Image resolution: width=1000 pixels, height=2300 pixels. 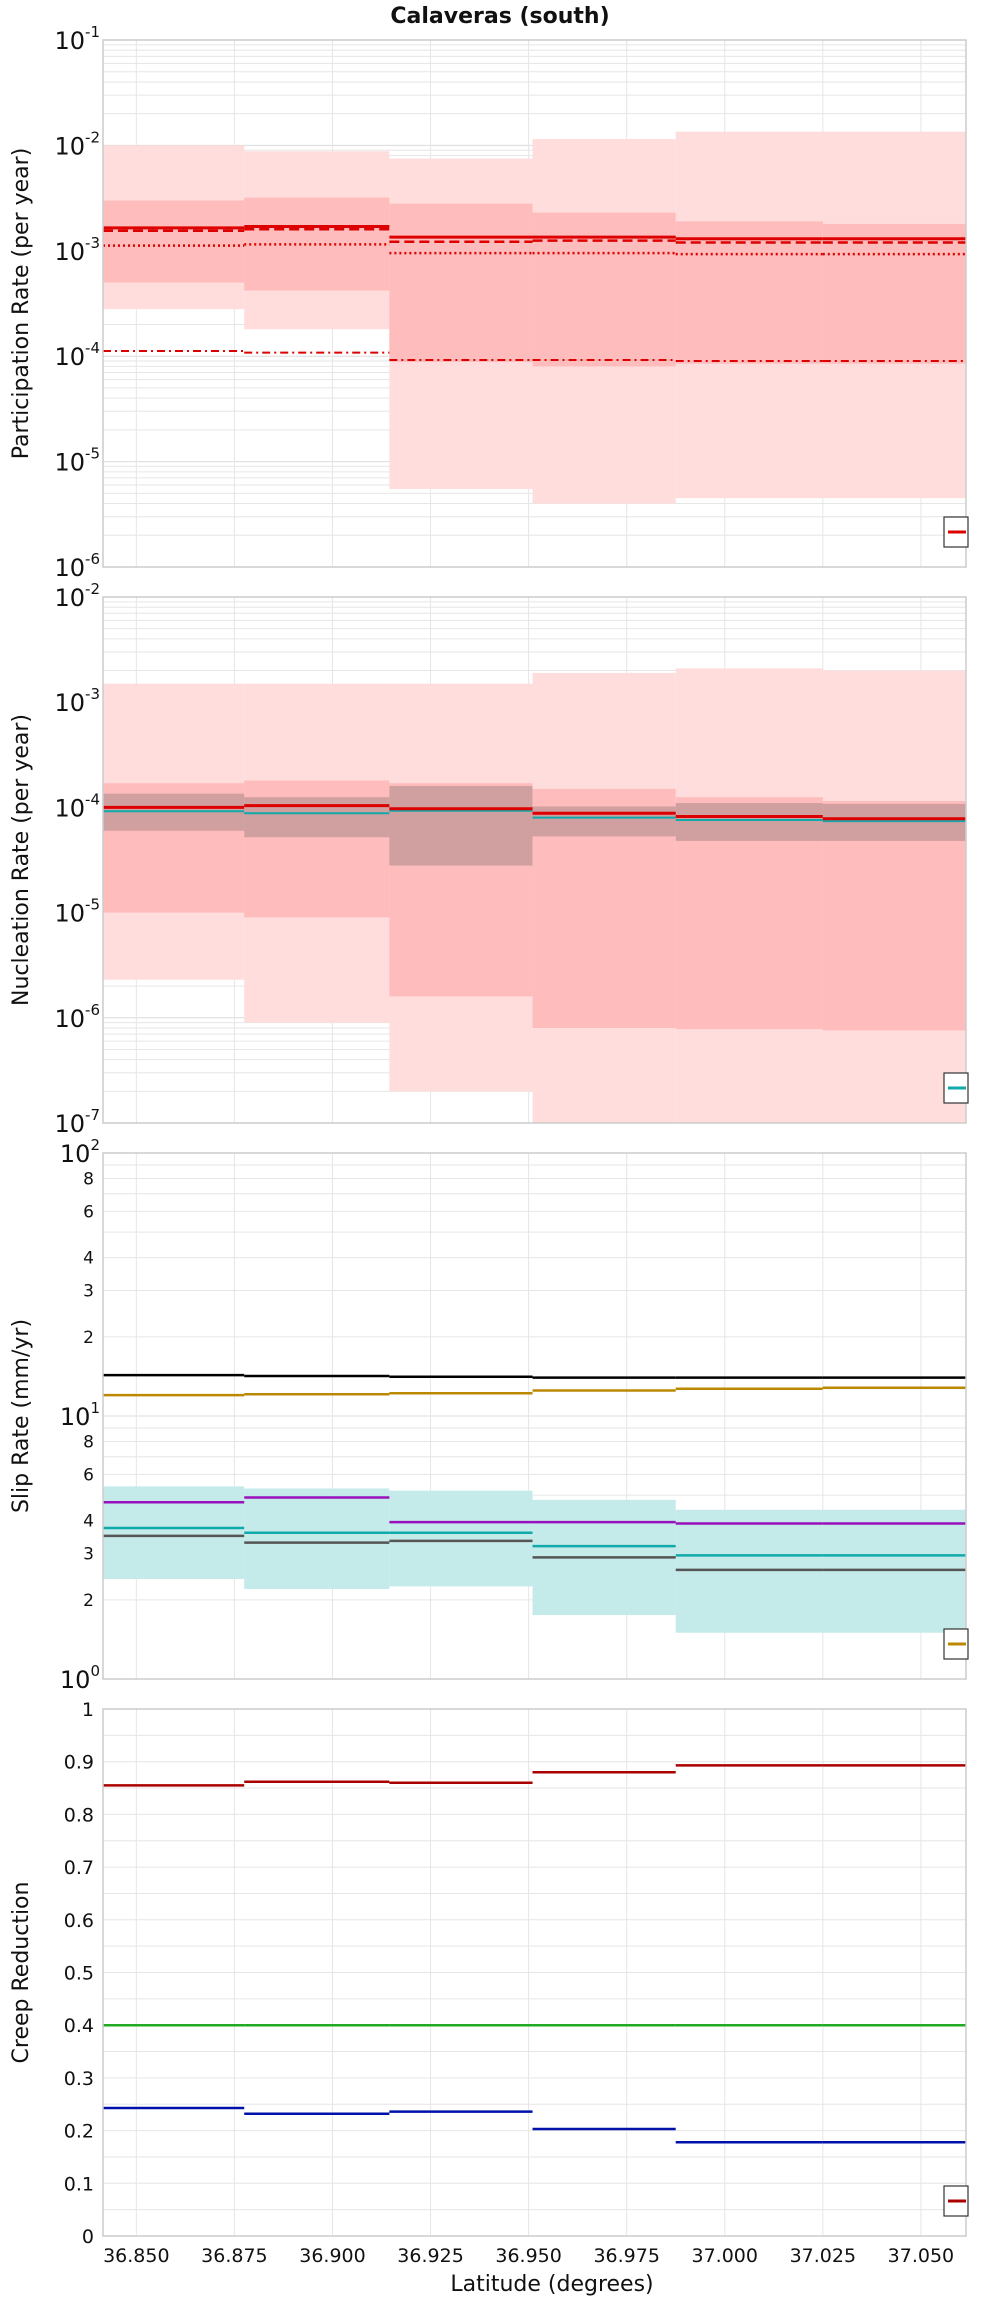 What do you see at coordinates (77, 39) in the screenshot?
I see `y-tick-label: 10⁻¹` at bounding box center [77, 39].